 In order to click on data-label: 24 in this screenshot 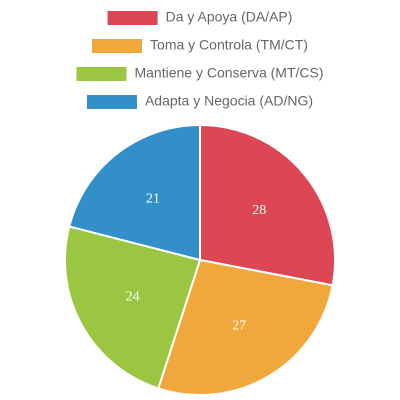, I will do `click(133, 296)`.